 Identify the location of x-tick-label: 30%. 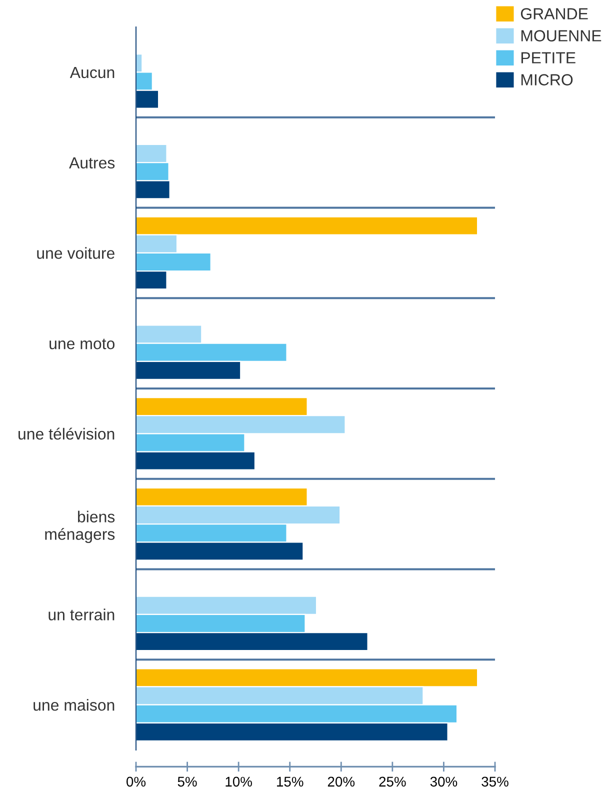
(444, 781).